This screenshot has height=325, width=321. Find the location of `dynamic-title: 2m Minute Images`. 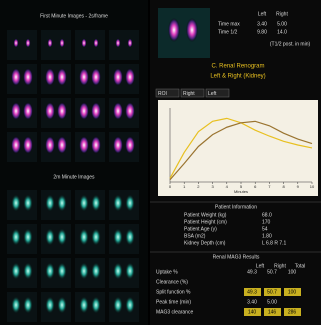

dynamic-title: 2m Minute Images is located at coordinates (74, 177).